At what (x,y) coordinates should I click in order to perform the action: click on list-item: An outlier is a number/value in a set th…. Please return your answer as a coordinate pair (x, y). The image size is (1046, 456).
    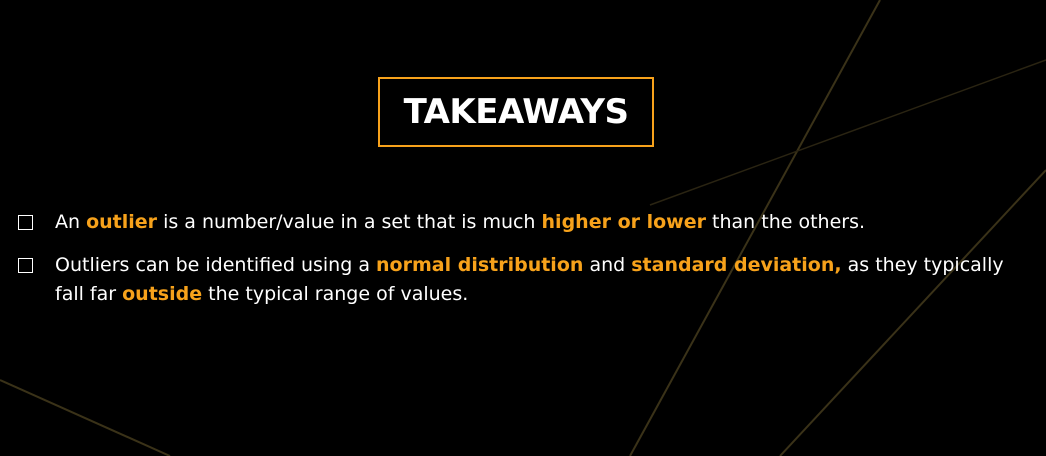
    Looking at the image, I should click on (523, 222).